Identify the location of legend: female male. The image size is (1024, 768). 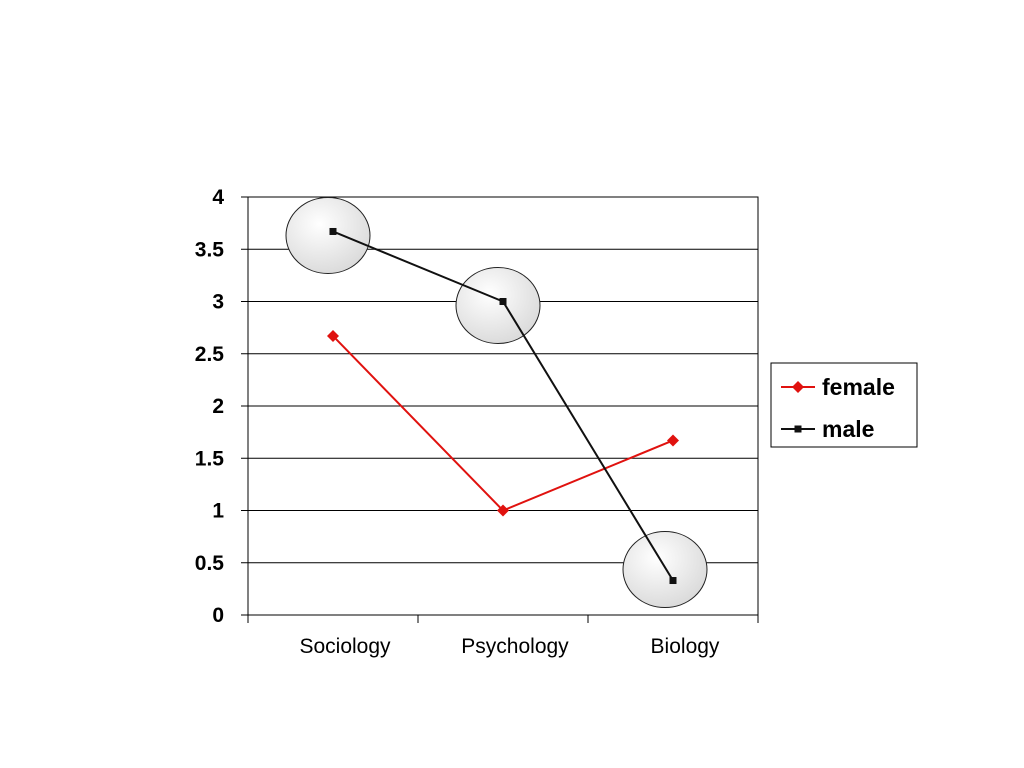
(844, 405).